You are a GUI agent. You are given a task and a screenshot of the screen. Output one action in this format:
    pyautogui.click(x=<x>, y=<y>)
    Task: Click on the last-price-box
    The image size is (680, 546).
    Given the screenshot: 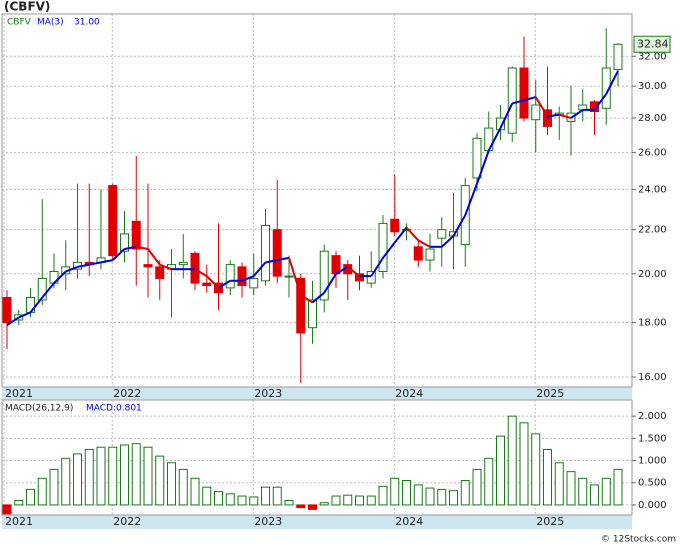 What is the action you would take?
    pyautogui.click(x=652, y=44)
    